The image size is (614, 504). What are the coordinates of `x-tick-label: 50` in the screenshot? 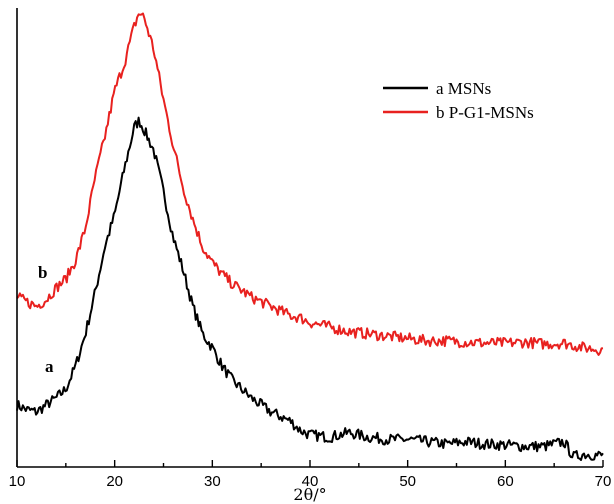 It's located at (407, 481).